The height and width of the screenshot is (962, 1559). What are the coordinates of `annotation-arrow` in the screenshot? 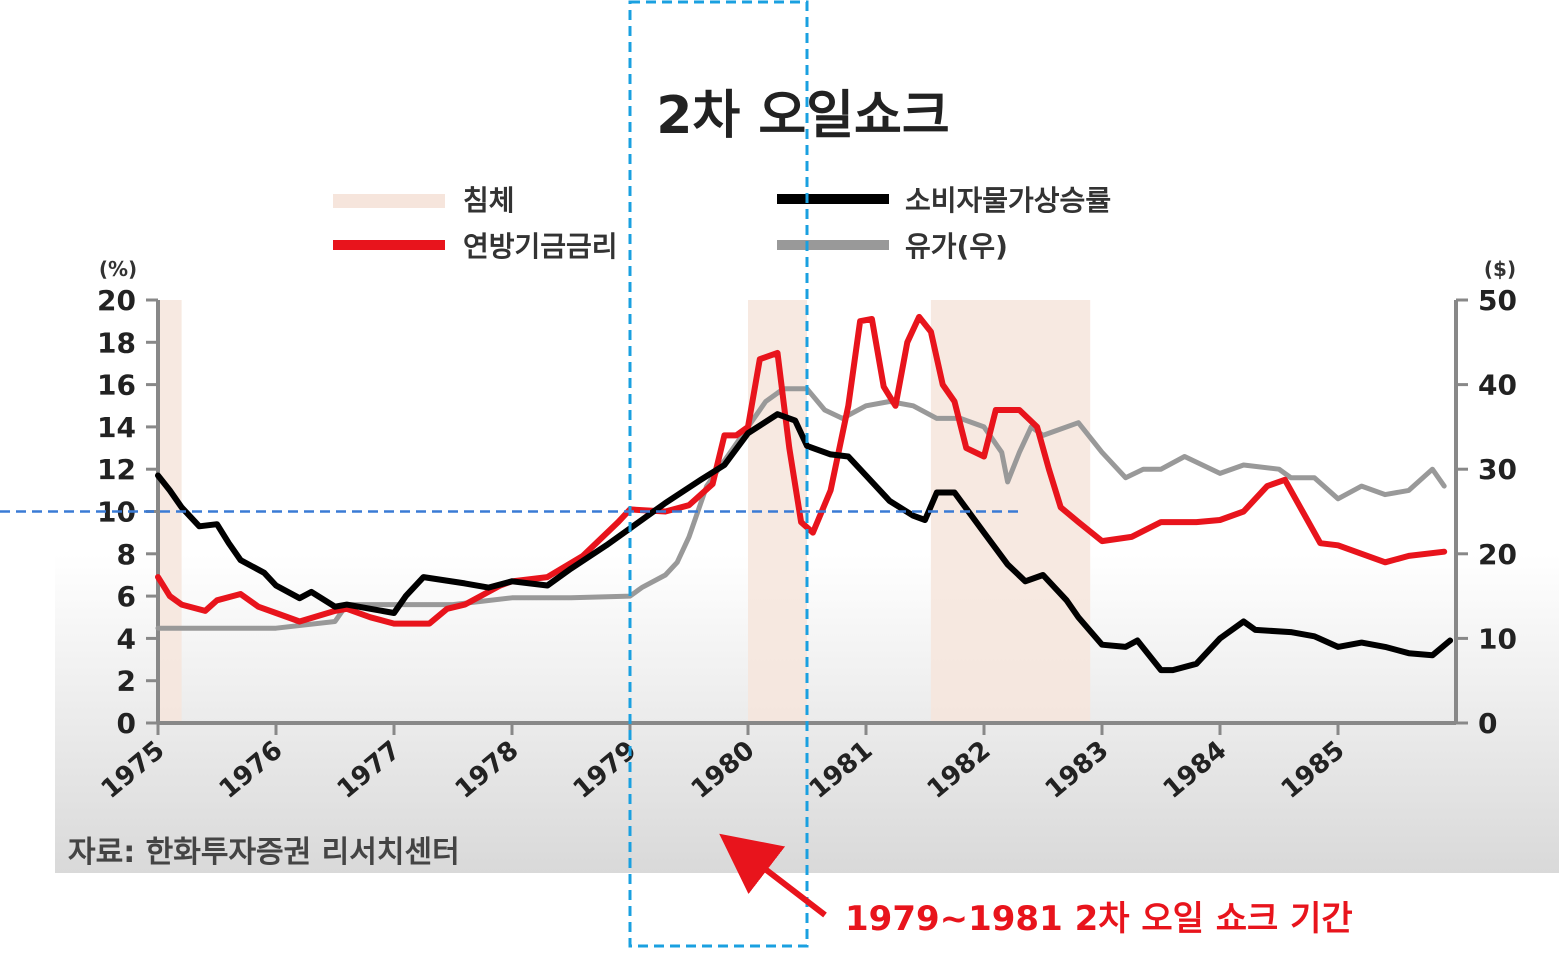 It's located at (773, 875).